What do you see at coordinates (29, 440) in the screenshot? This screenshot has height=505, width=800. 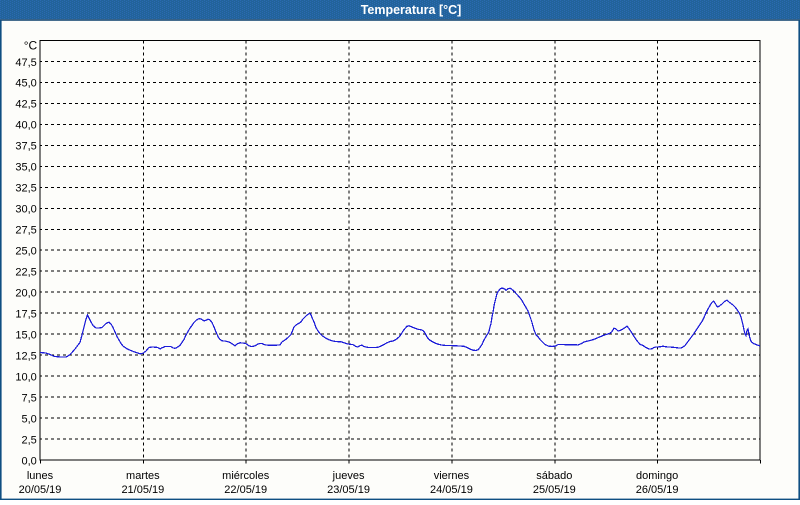 I see `svg-text: 2,5` at bounding box center [29, 440].